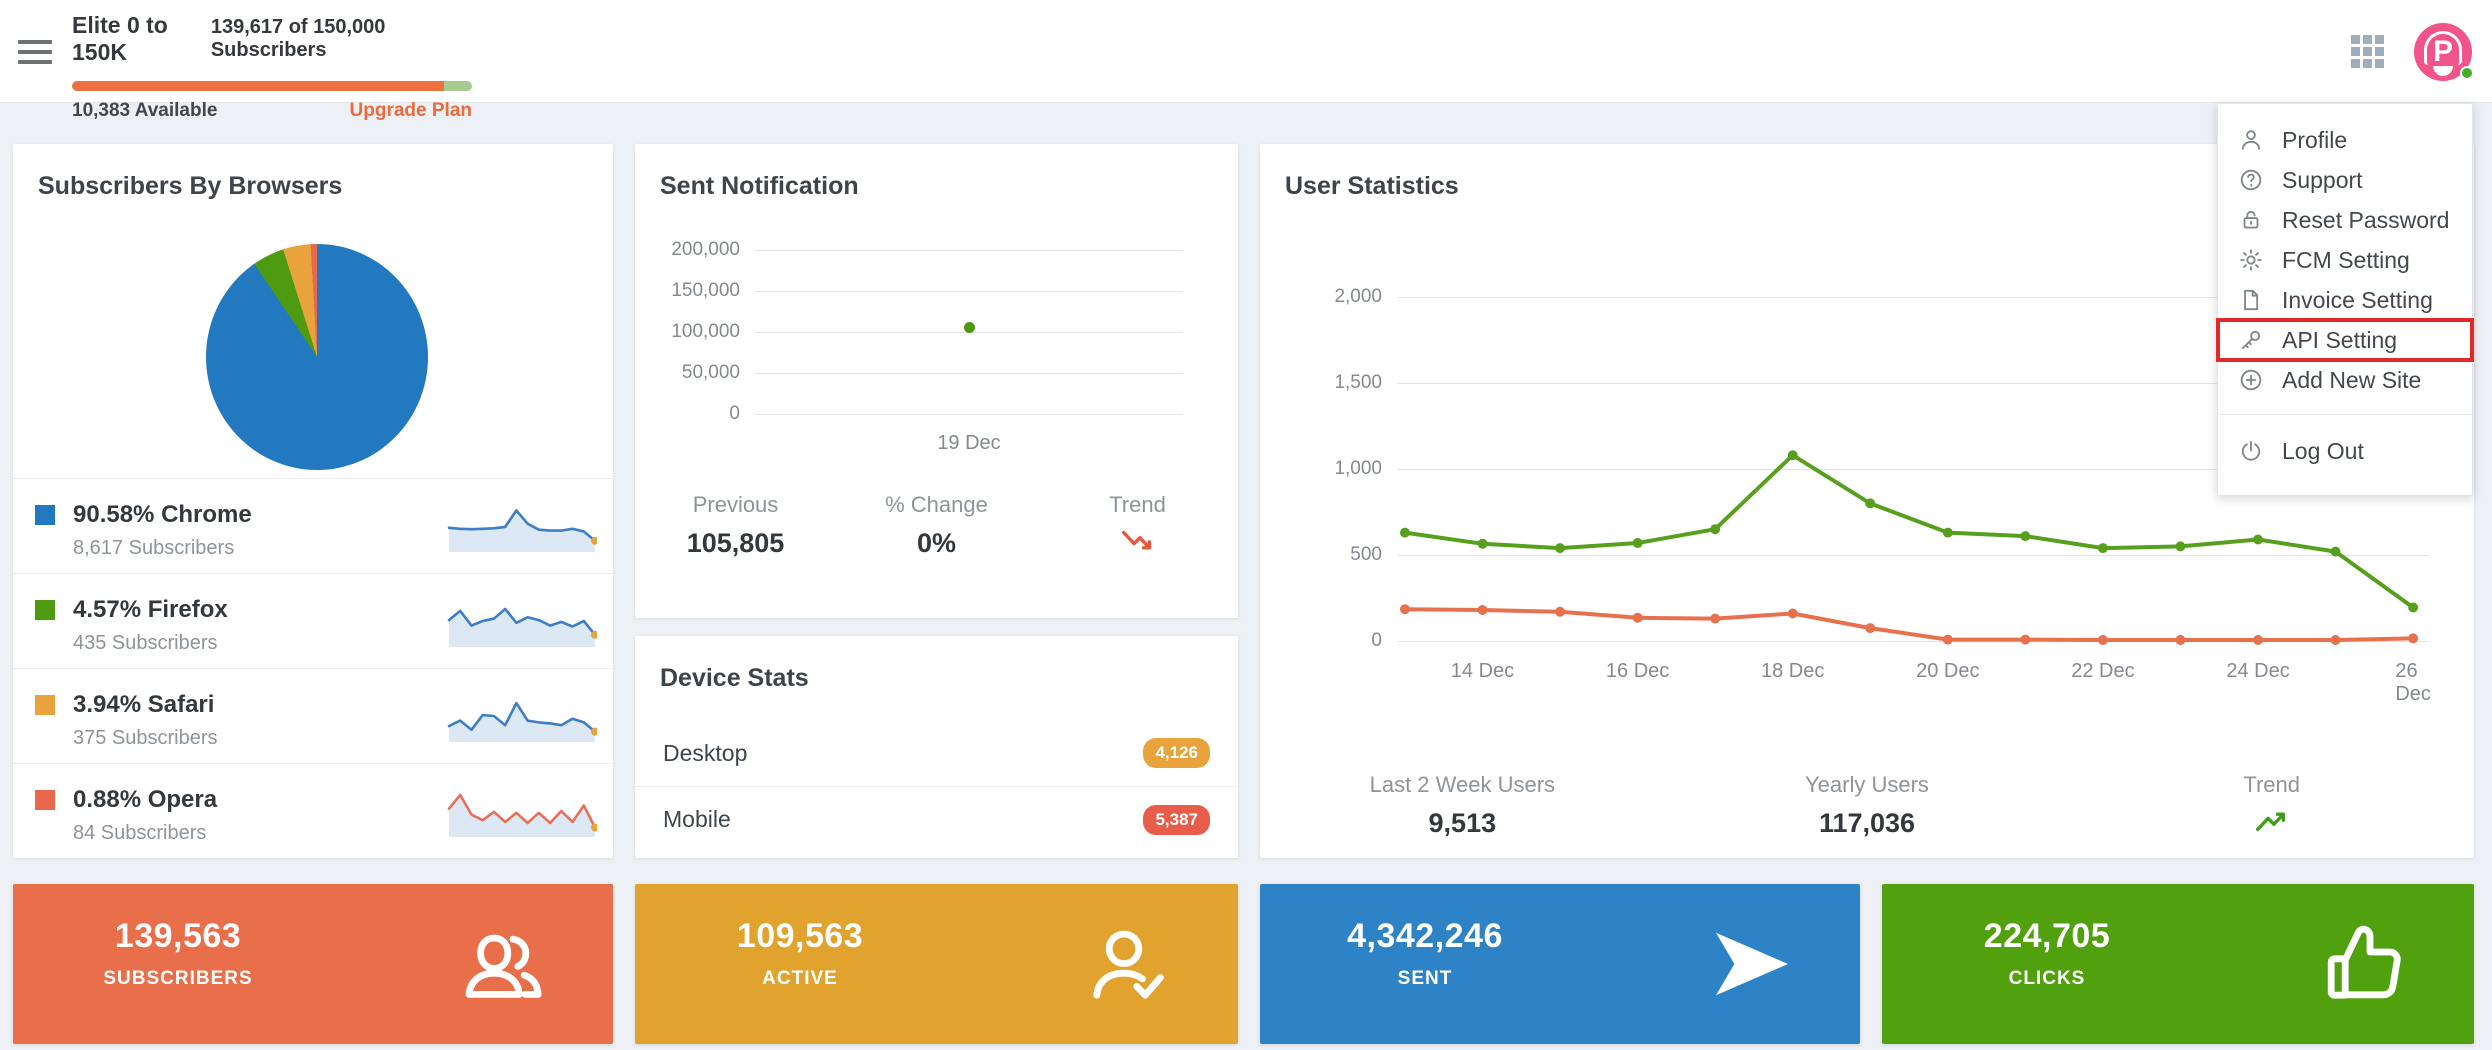  Describe the element at coordinates (1881, 382) in the screenshot. I see `gridline: 1,500` at that location.